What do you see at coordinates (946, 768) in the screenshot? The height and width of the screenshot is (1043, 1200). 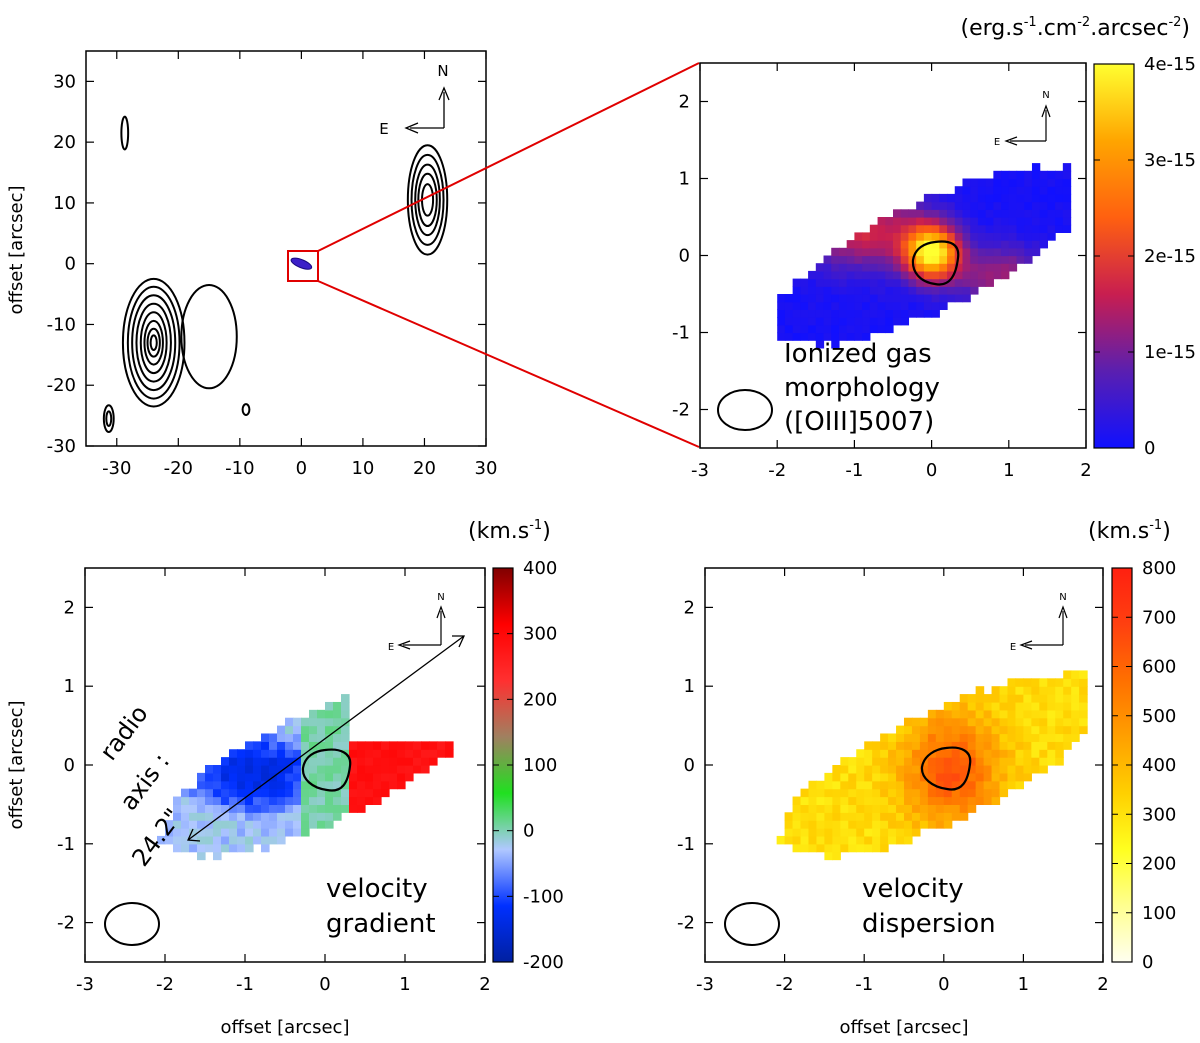 I see `core-contour` at bounding box center [946, 768].